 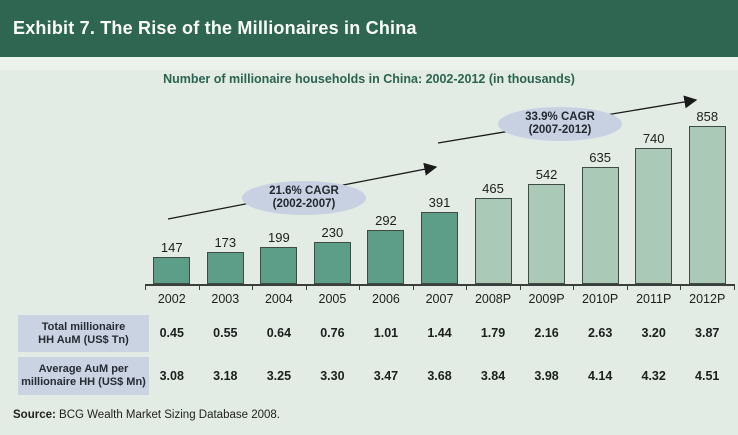 What do you see at coordinates (654, 299) in the screenshot?
I see `x-axis-label: 2011P` at bounding box center [654, 299].